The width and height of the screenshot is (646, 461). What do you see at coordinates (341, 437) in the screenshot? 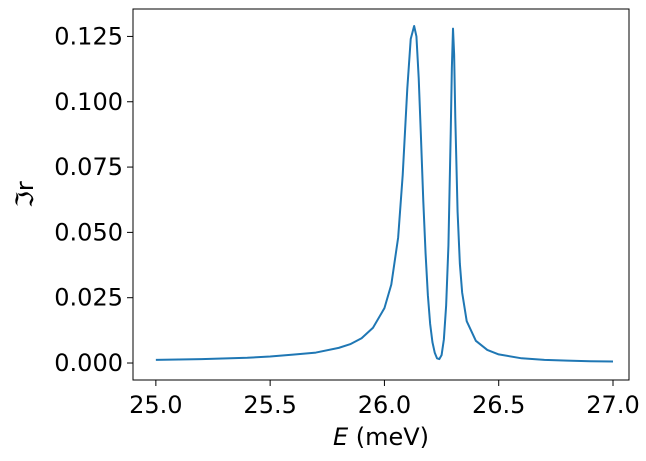
I see `x-axis-label-symbol: E` at bounding box center [341, 437].